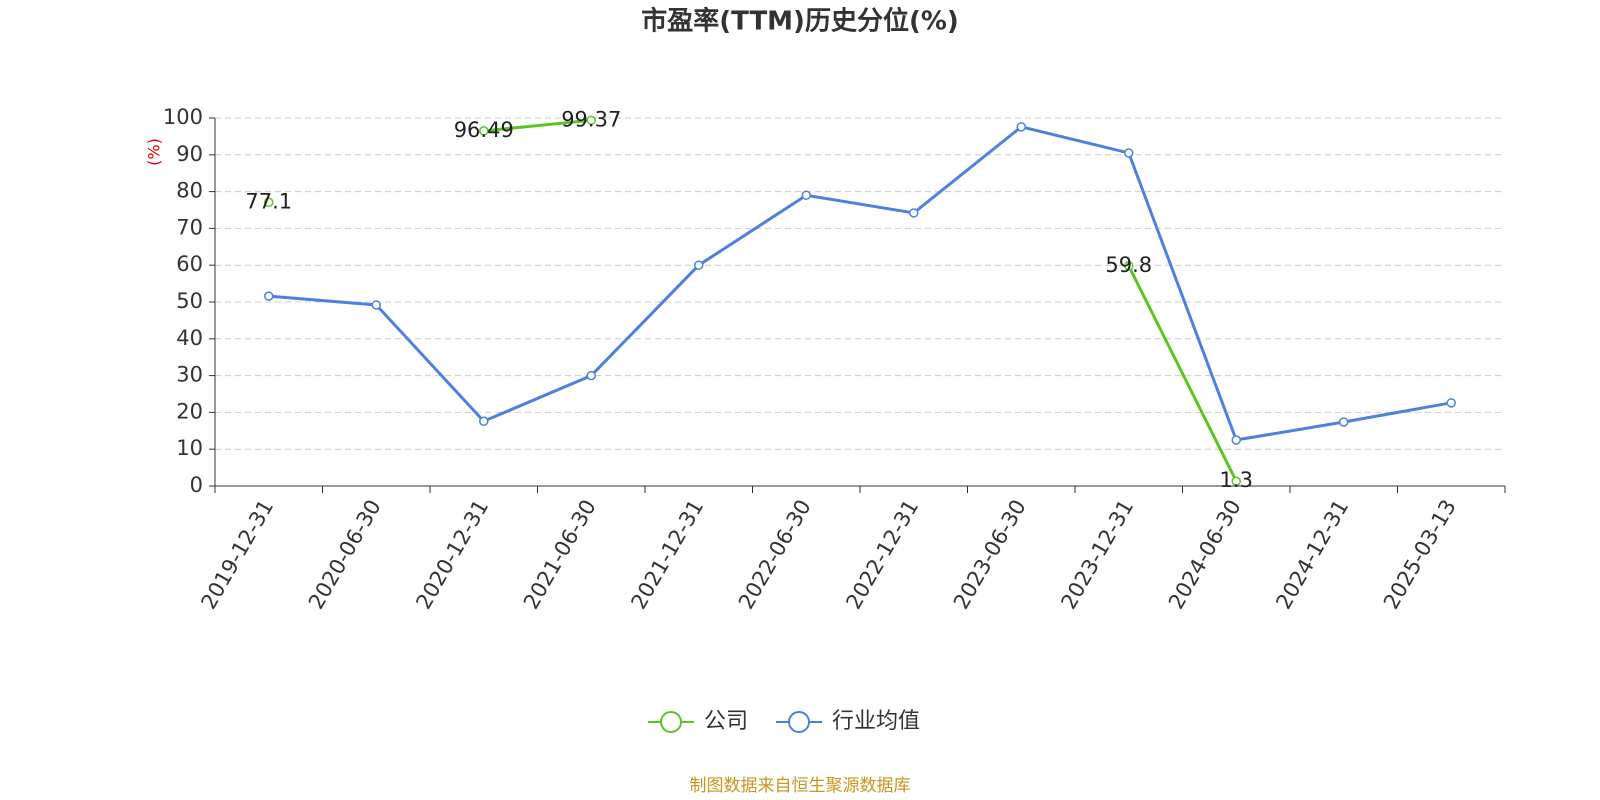 The width and height of the screenshot is (1600, 800). What do you see at coordinates (775, 555) in the screenshot?
I see `x-tick-label: 2022-06-30` at bounding box center [775, 555].